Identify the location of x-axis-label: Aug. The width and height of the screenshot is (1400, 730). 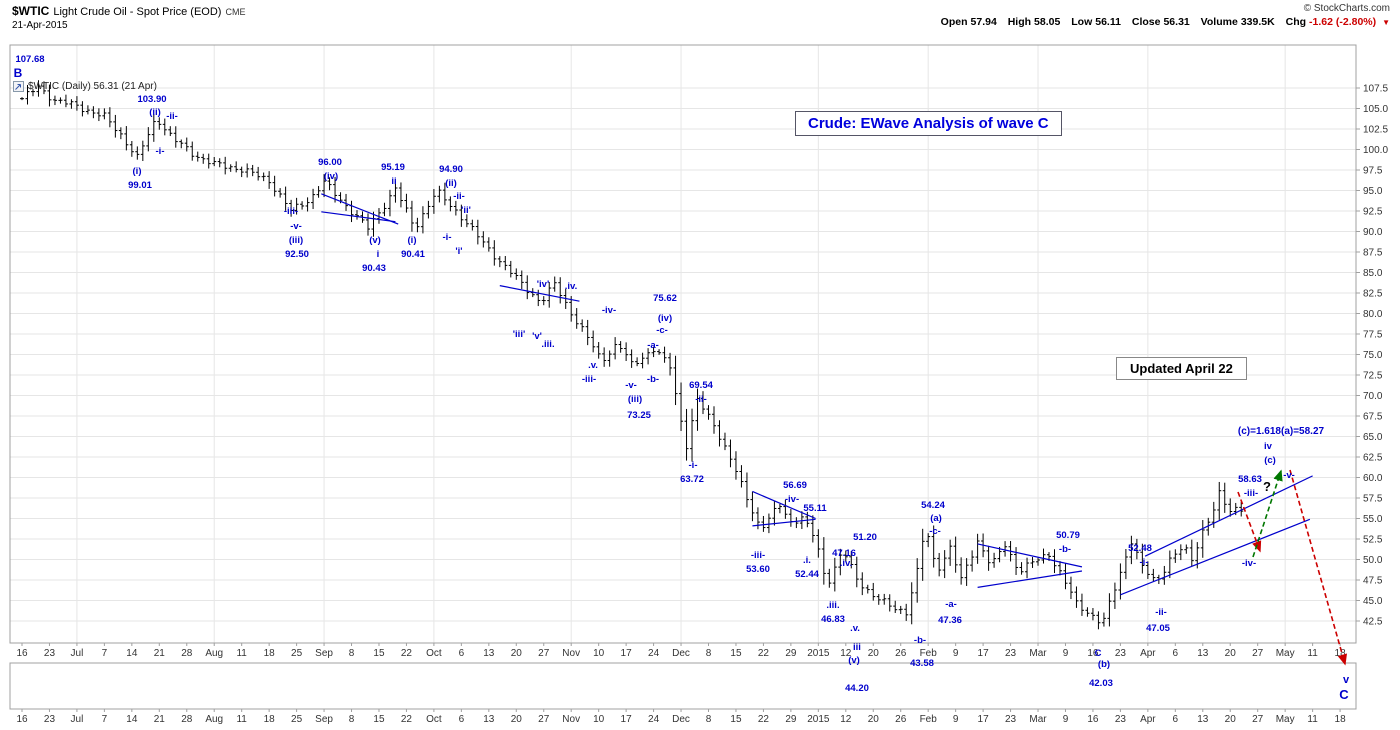
(214, 653).